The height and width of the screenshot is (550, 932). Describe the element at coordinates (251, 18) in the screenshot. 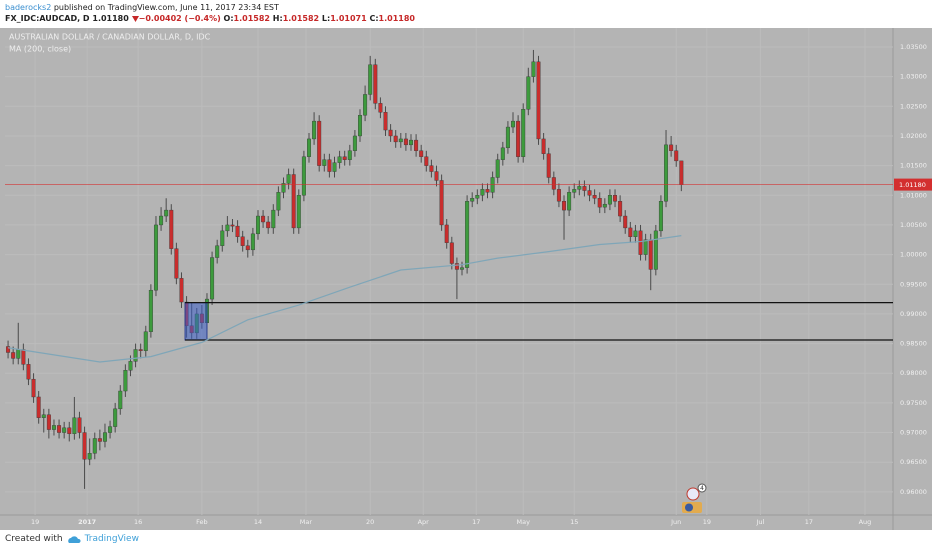

I see `o: 1.01582` at that location.